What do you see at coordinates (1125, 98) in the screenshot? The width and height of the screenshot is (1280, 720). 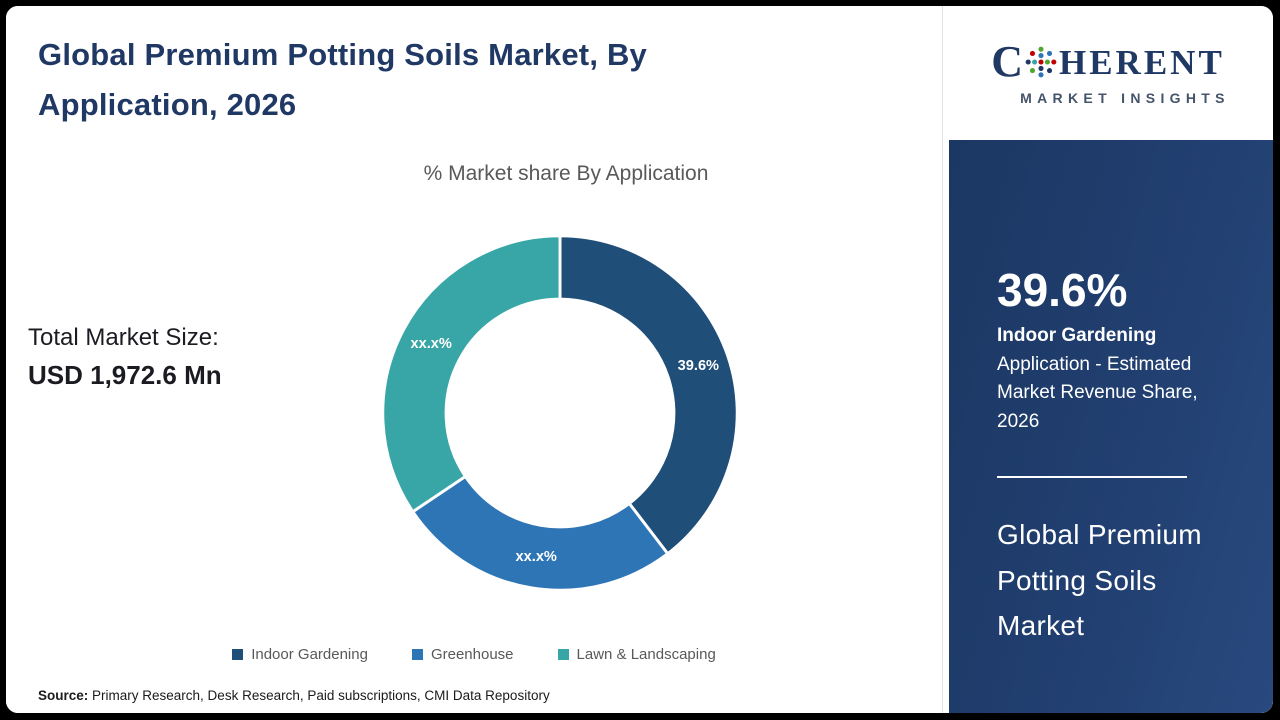 I see `logo-tagline: MARKET INSIGHTS` at bounding box center [1125, 98].